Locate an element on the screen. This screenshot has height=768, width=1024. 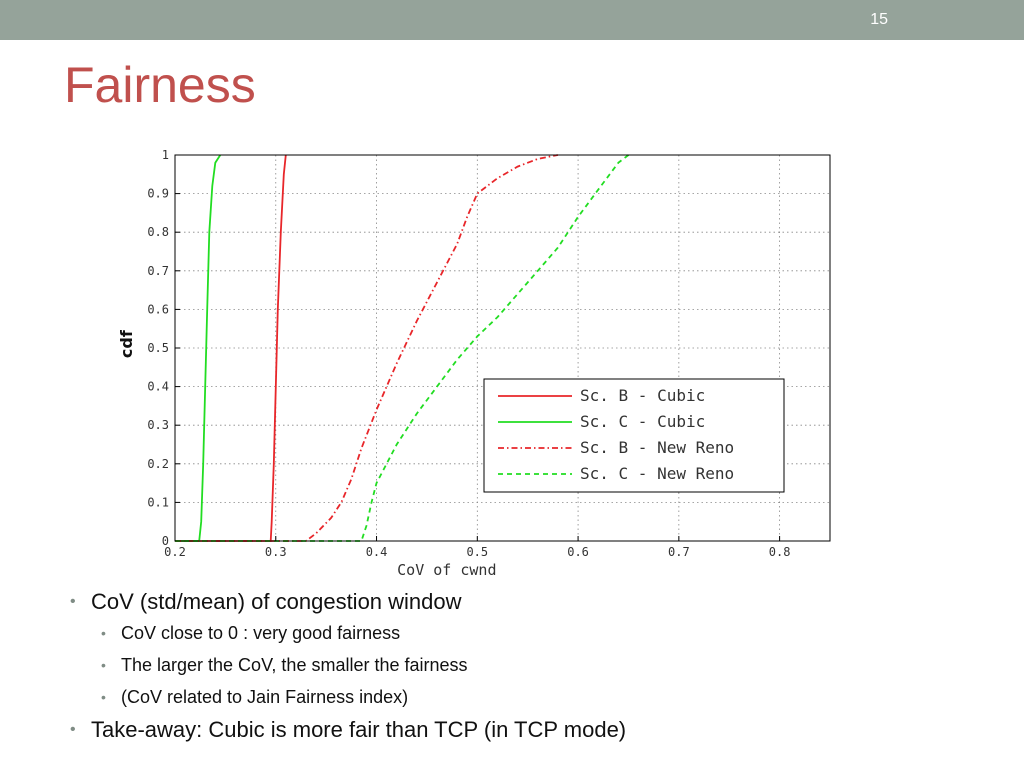
y-tick-label: 0.4 is located at coordinates (158, 387).